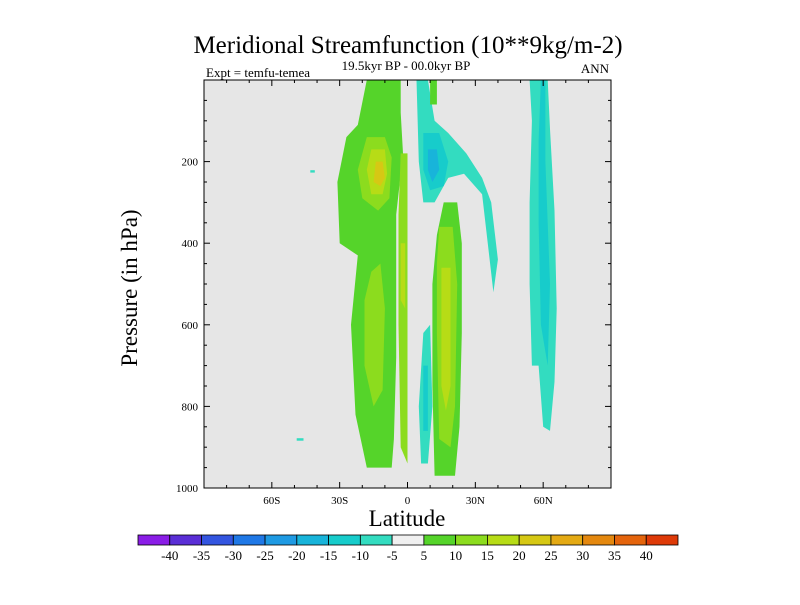 This screenshot has width=800, height=605. I want to click on contour-region-nh-pos-core, so click(446, 339).